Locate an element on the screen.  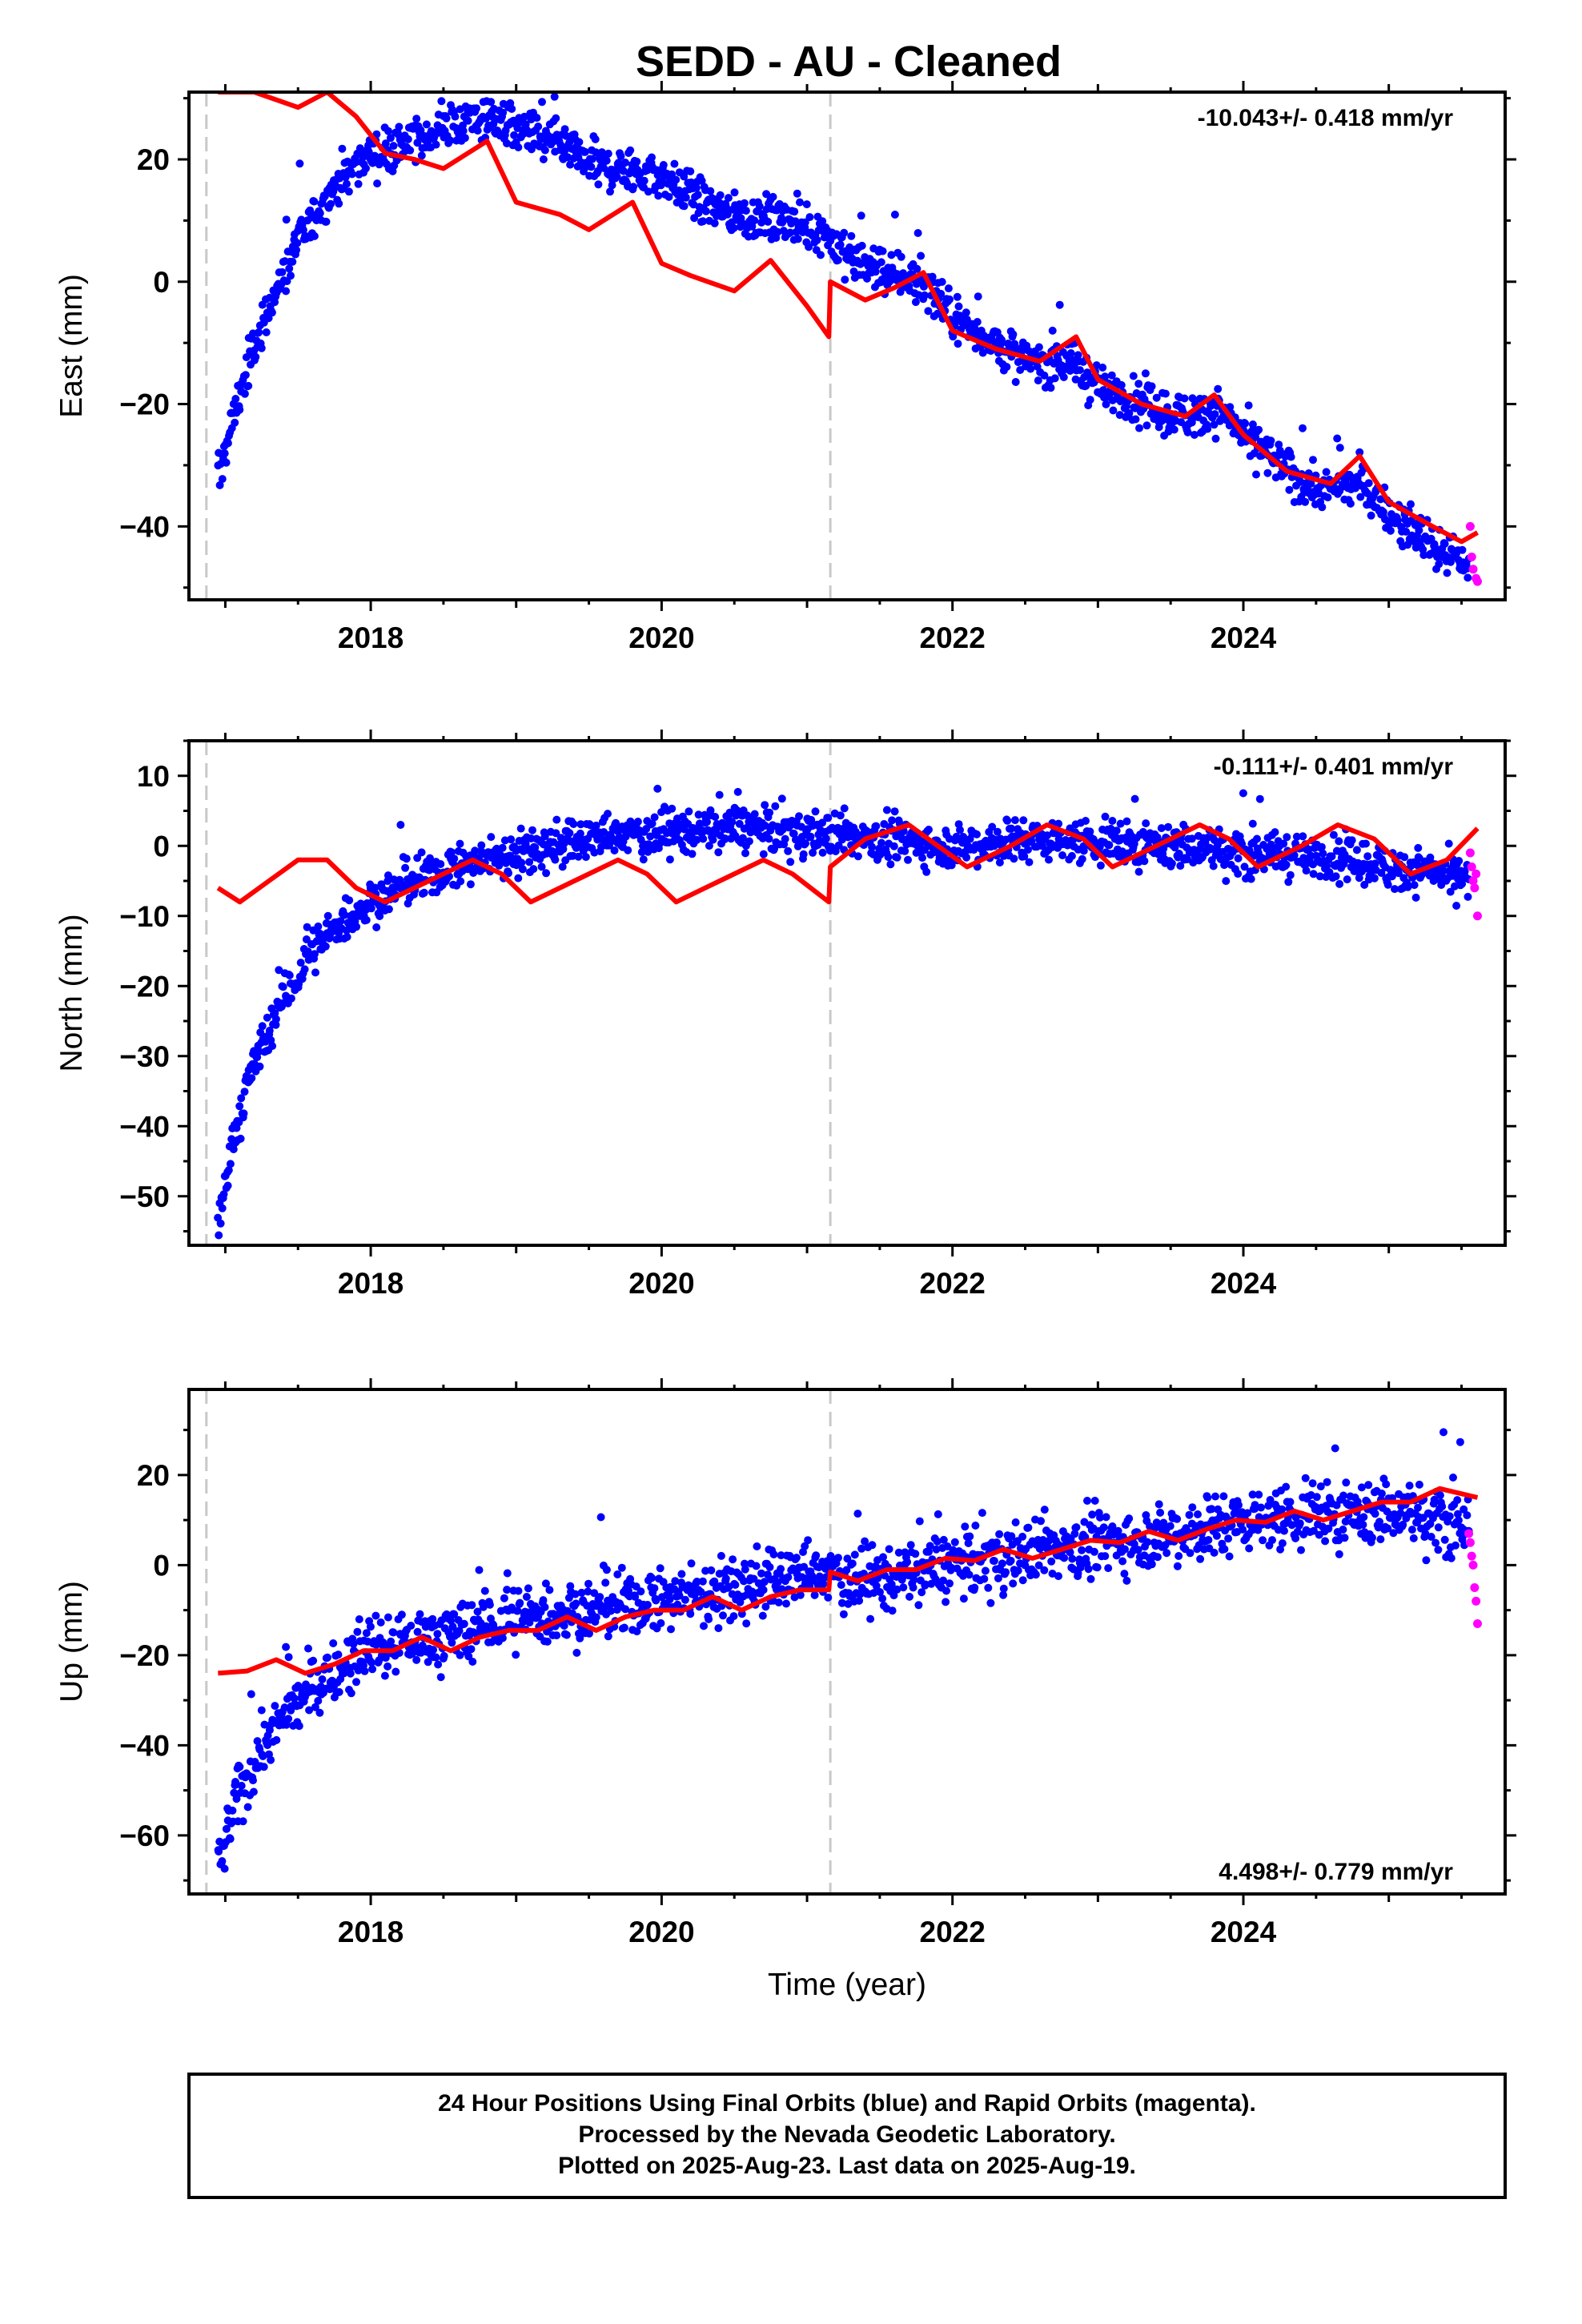
east-y-axis-label: East (mm) is located at coordinates (71, 346).